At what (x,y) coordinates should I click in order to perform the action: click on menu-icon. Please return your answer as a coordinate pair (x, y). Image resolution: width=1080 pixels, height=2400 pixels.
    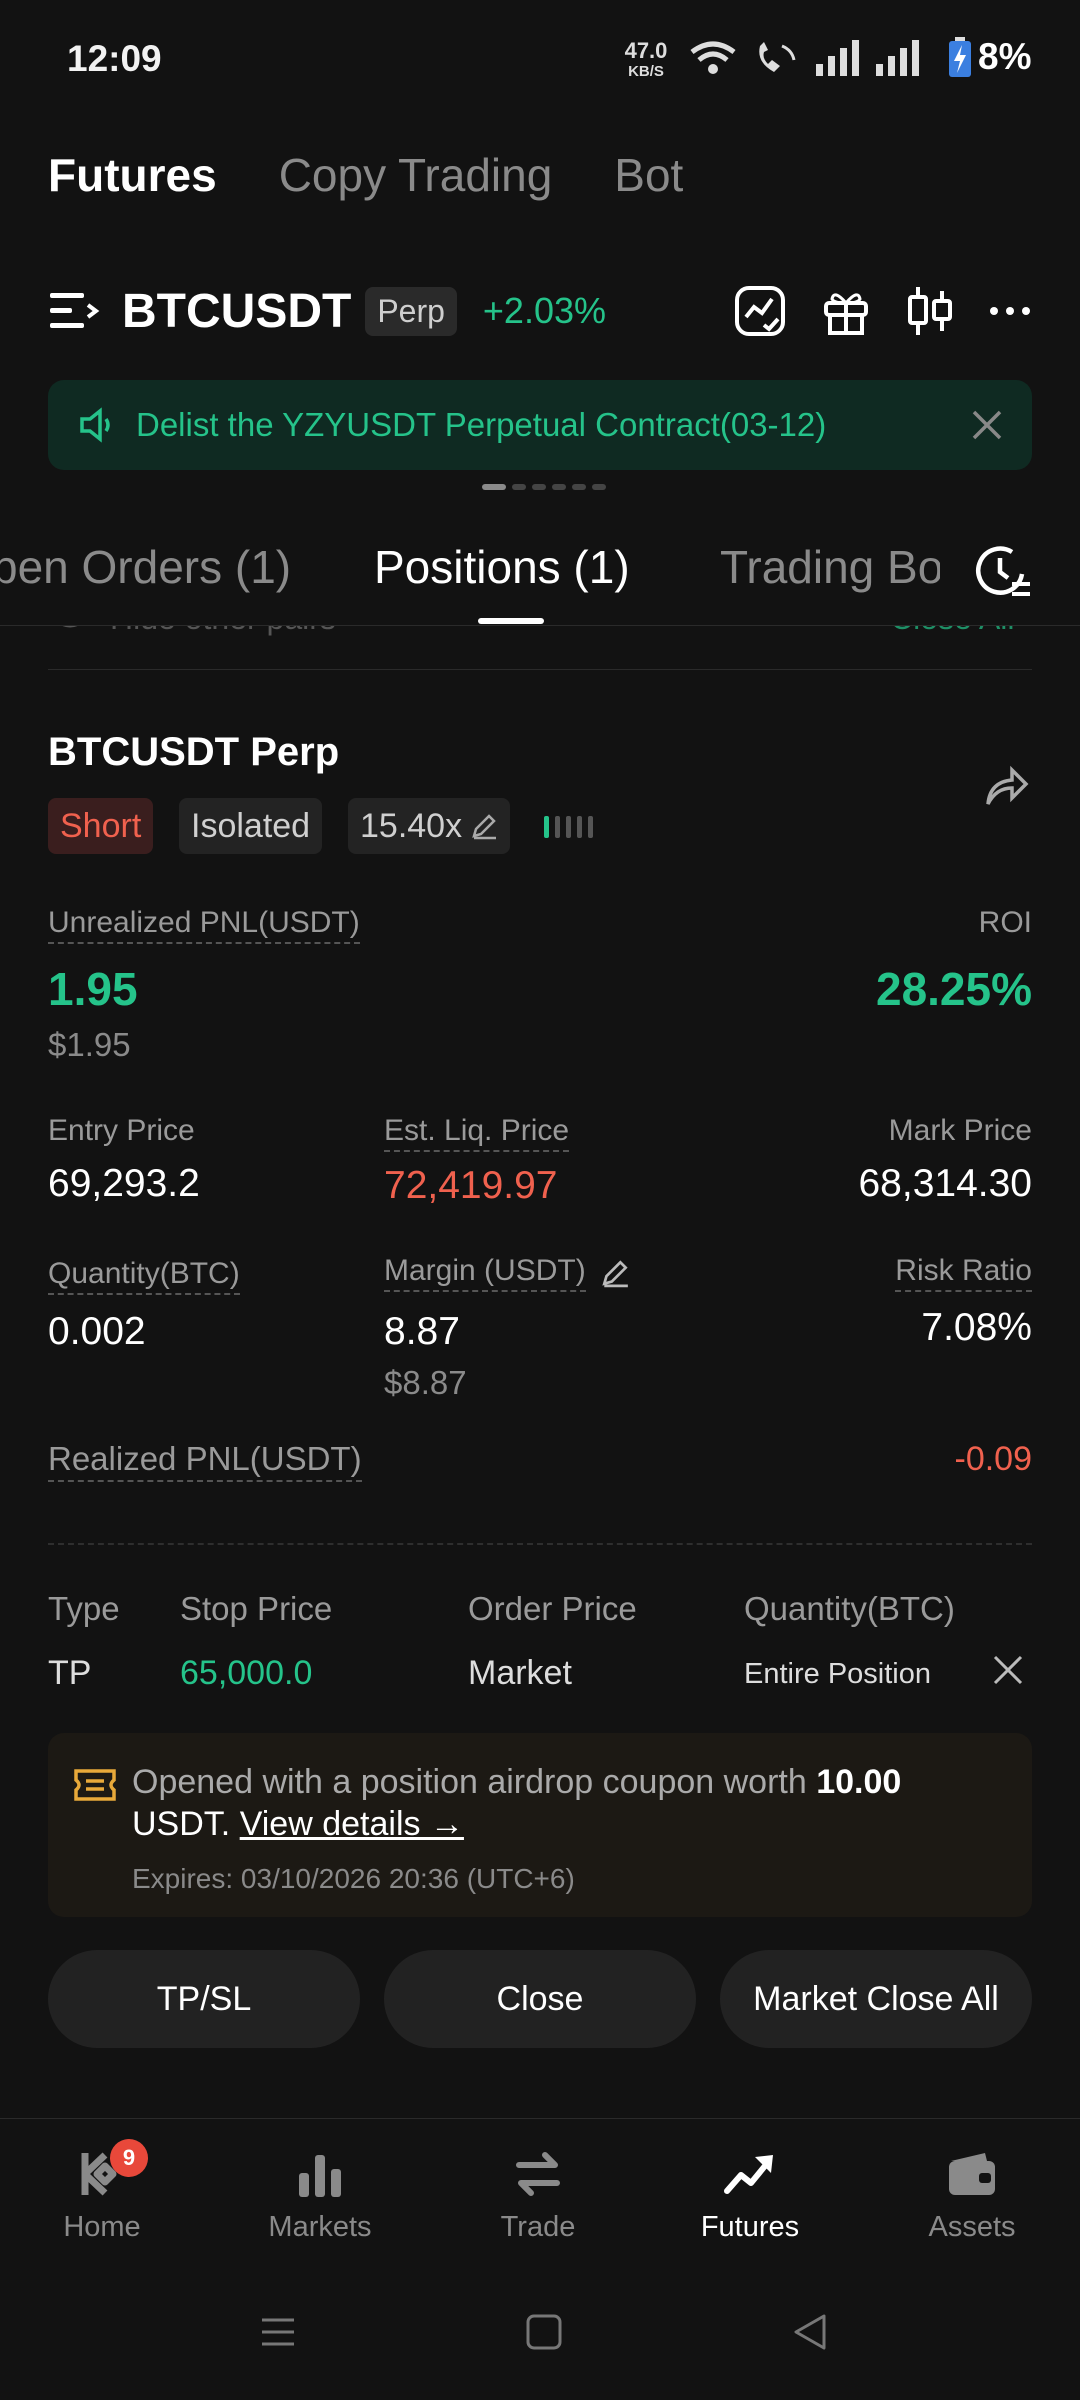
    Looking at the image, I should click on (74, 311).